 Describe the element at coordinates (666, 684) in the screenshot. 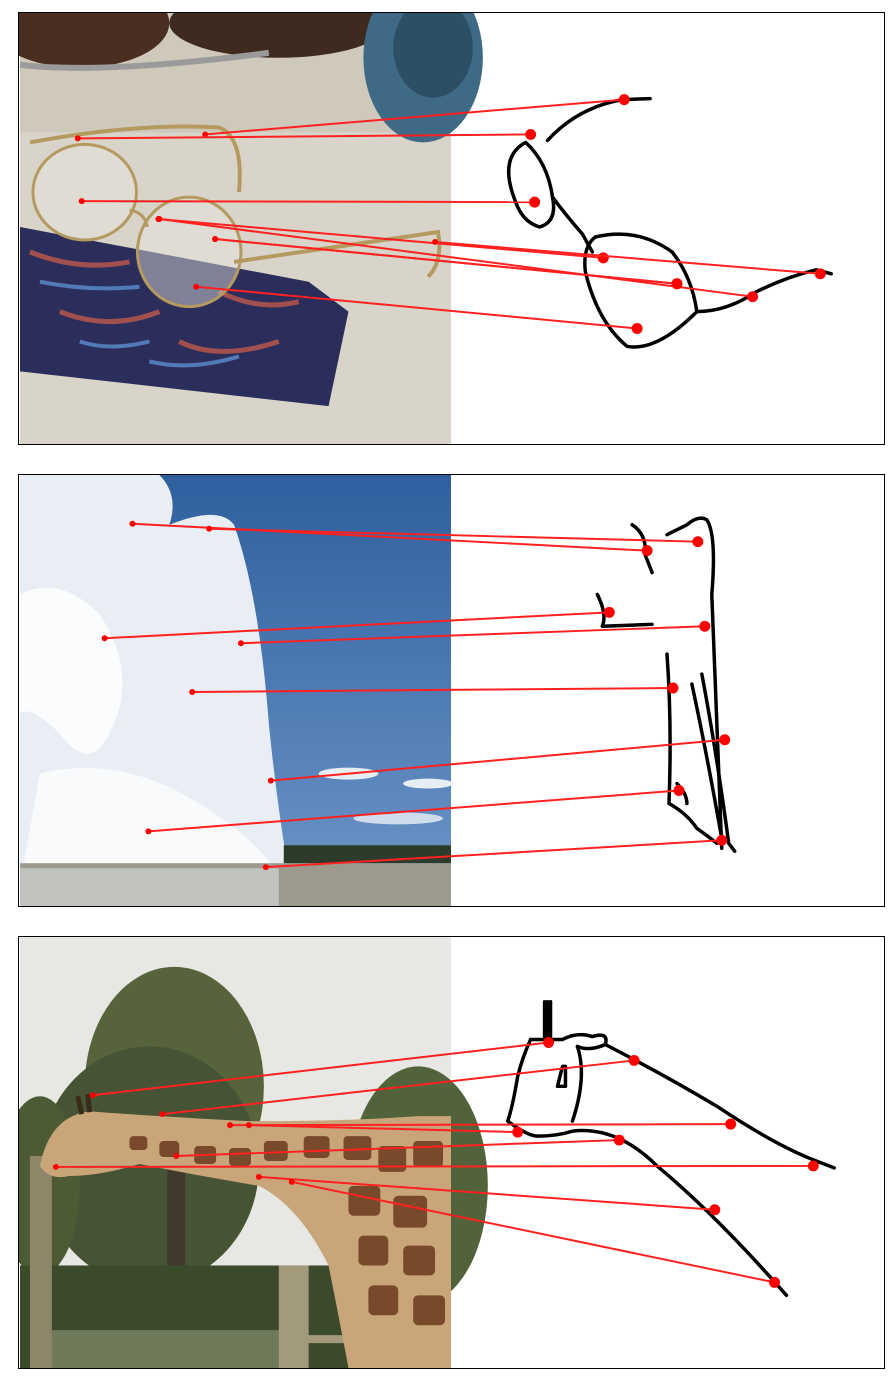

I see `geyser-sketch` at that location.